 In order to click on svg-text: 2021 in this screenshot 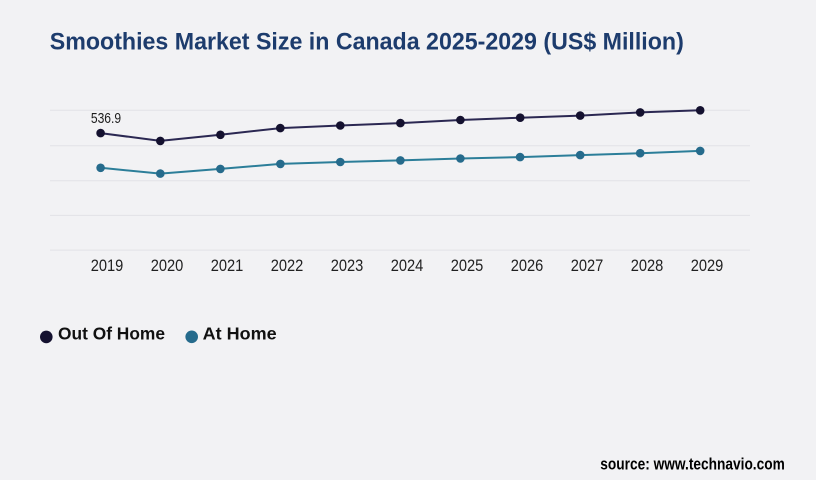, I will do `click(227, 265)`.